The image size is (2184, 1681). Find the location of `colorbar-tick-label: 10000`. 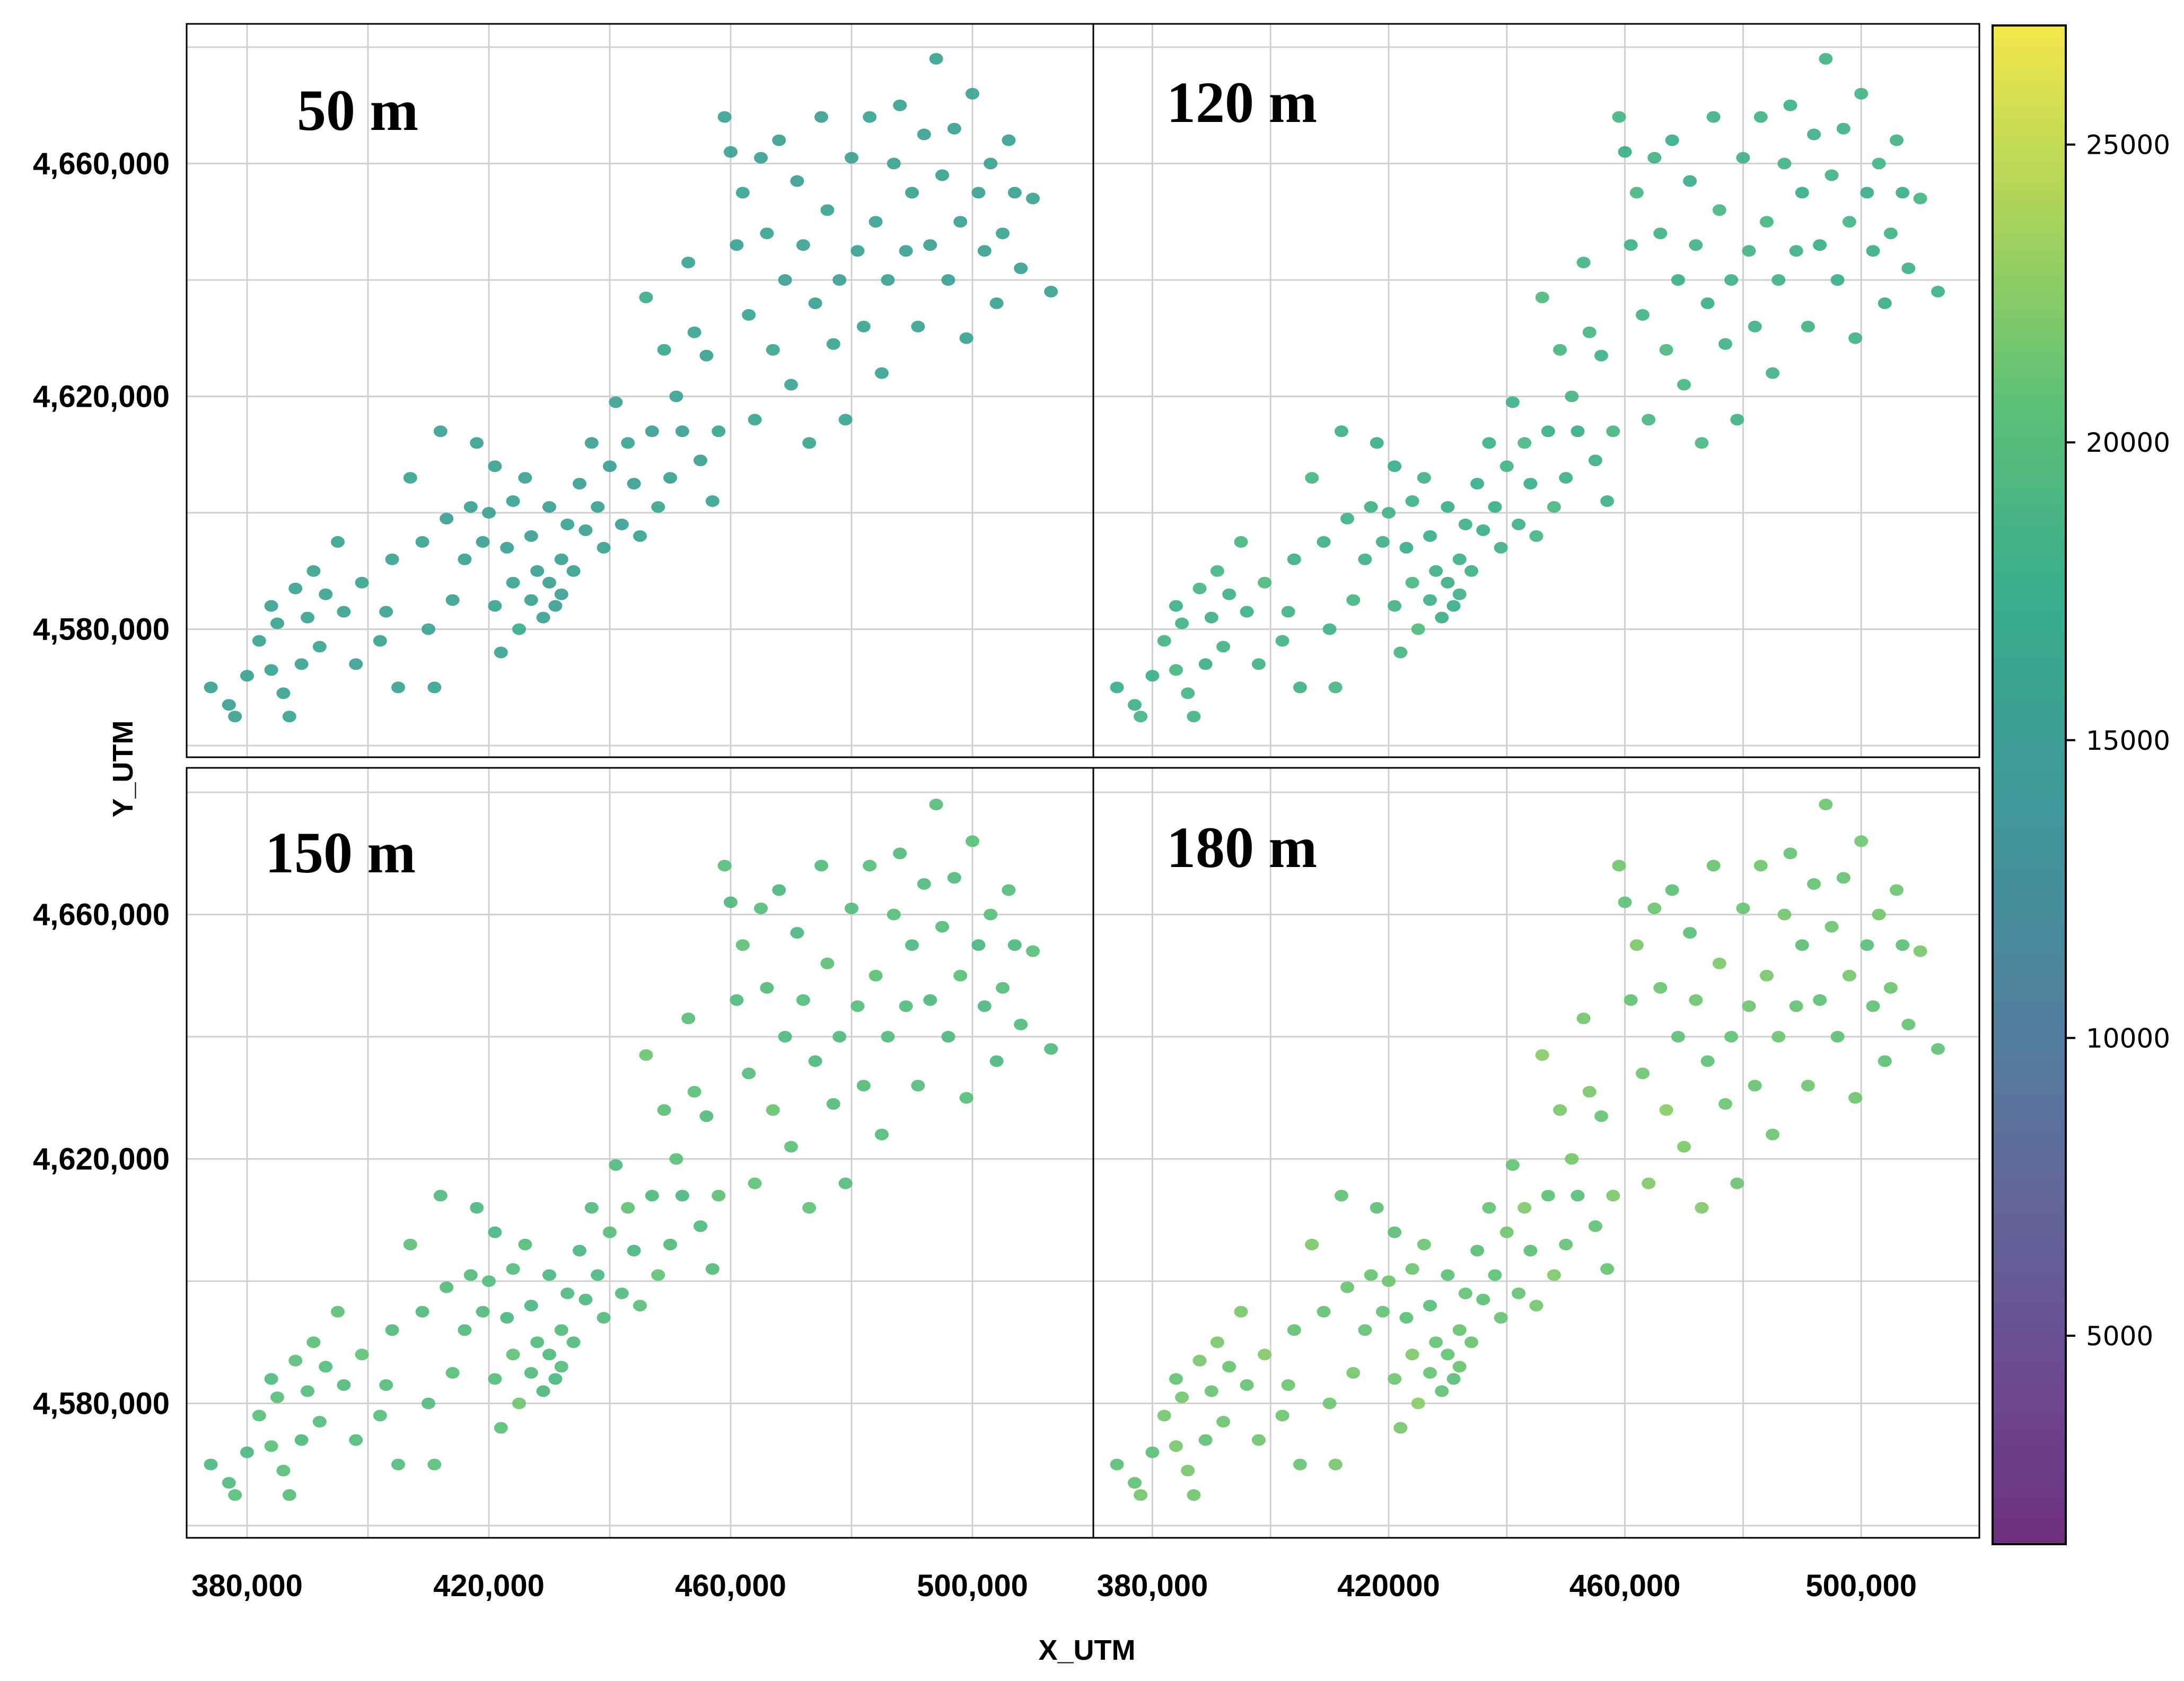

colorbar-tick-label: 10000 is located at coordinates (2128, 1038).